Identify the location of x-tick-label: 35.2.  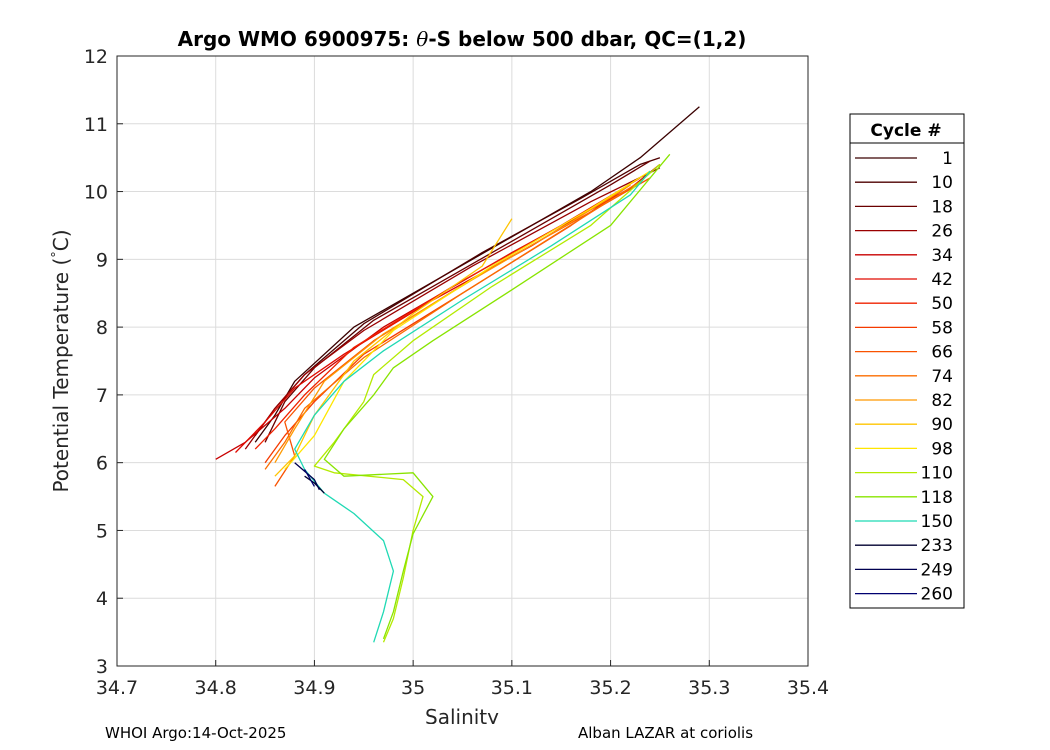
(610, 688).